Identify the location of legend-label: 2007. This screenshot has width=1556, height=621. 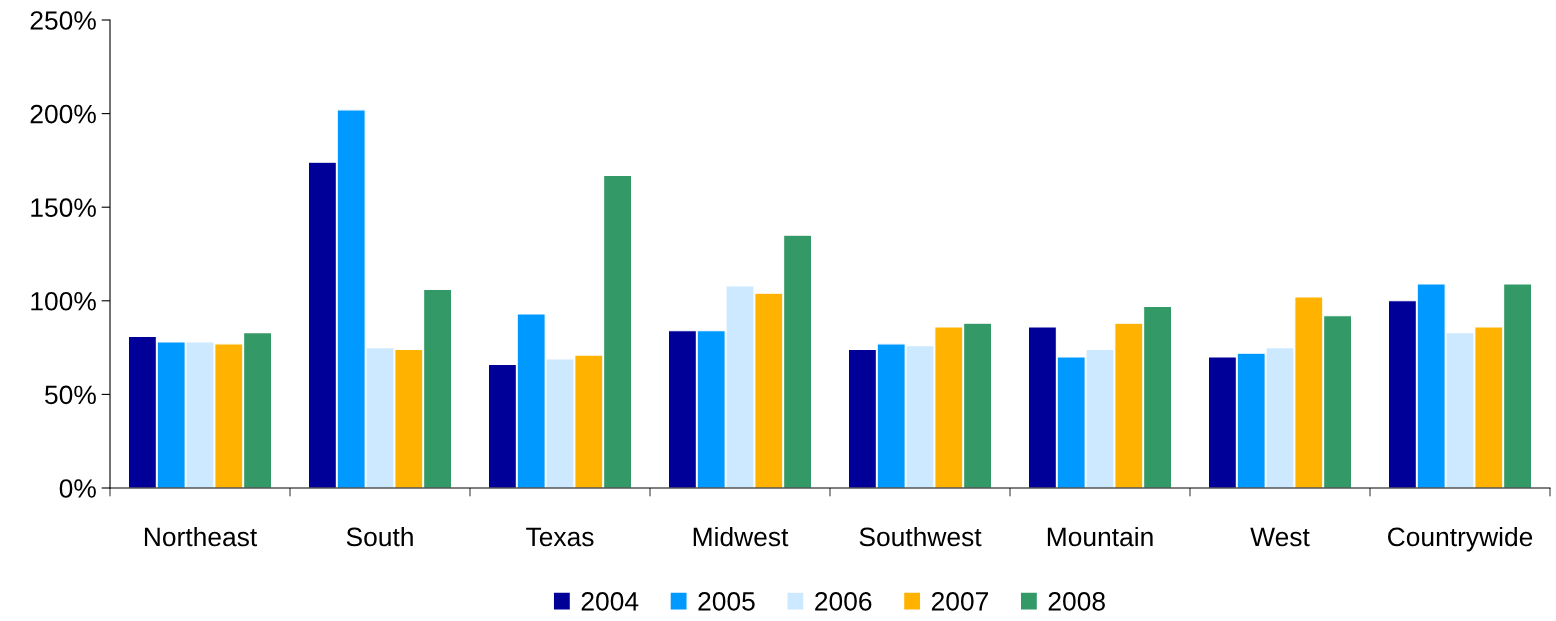
(959, 601).